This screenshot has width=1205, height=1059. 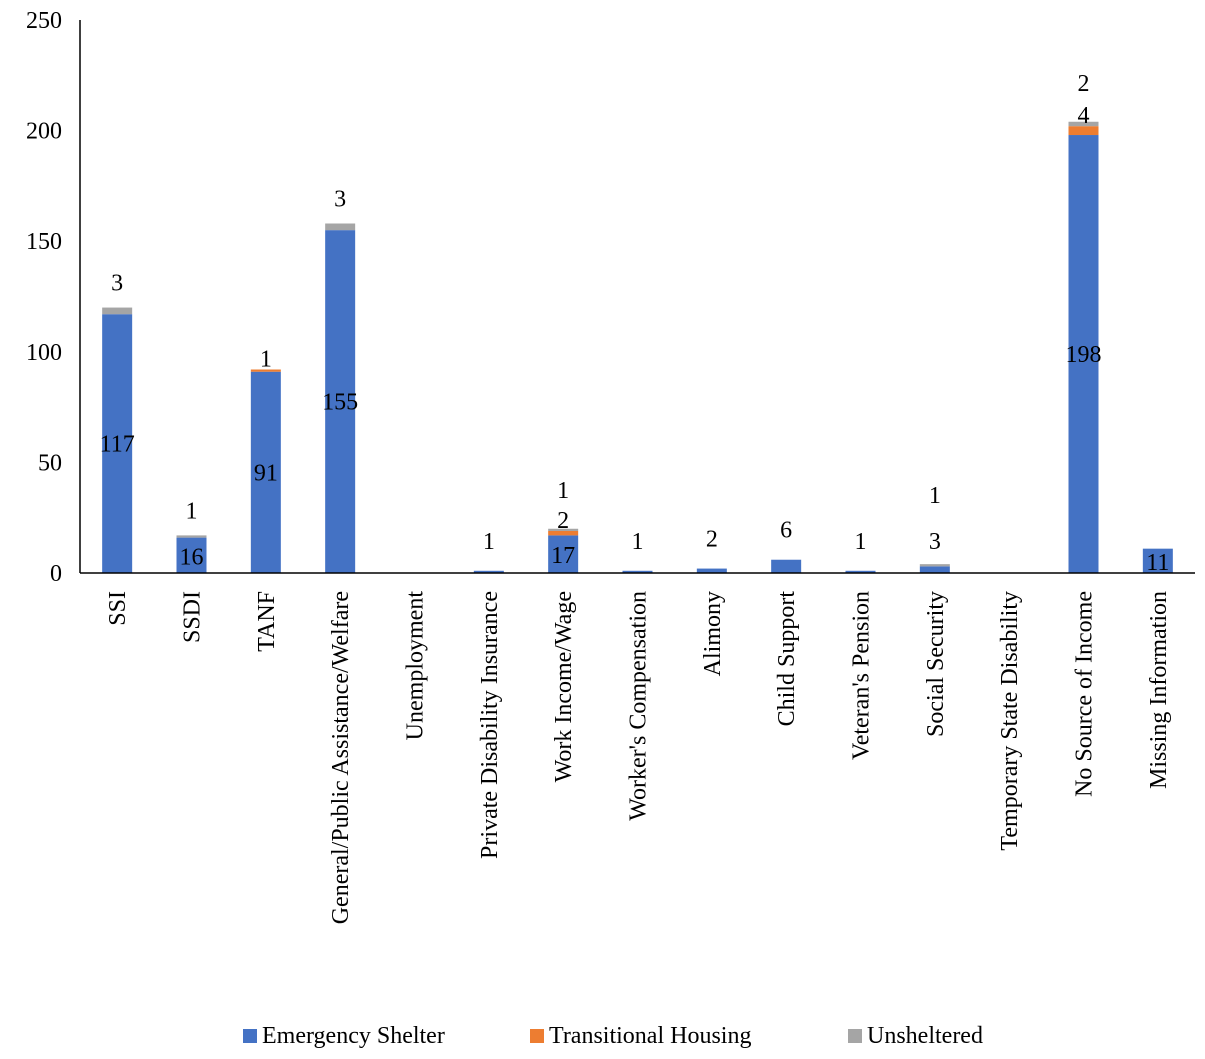 What do you see at coordinates (56, 574) in the screenshot?
I see `y-tick-label: 0` at bounding box center [56, 574].